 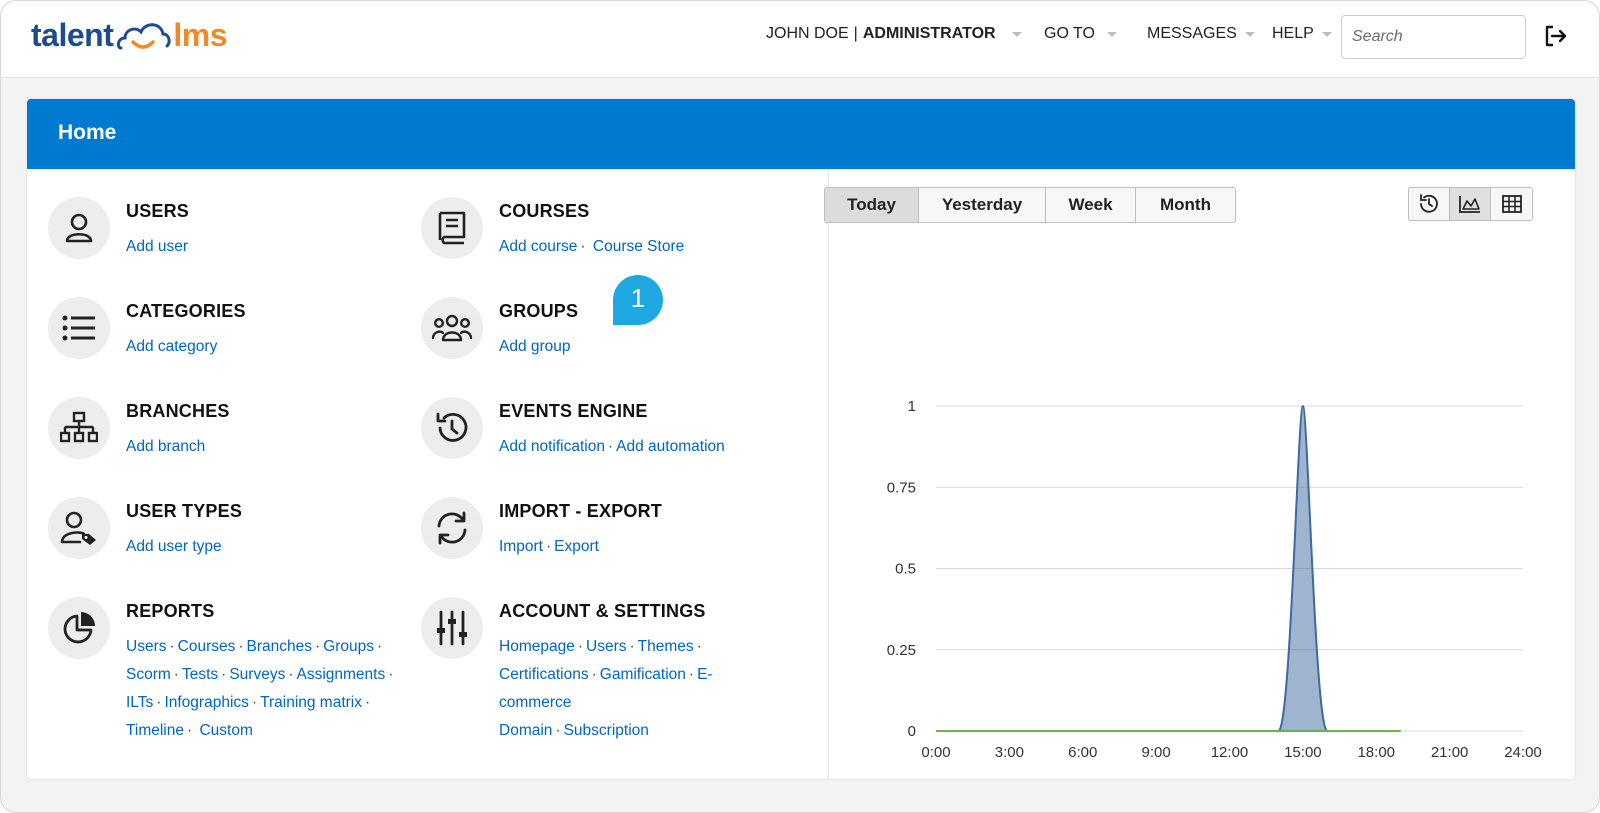 What do you see at coordinates (526, 730) in the screenshot?
I see `account-link-domain: Domain` at bounding box center [526, 730].